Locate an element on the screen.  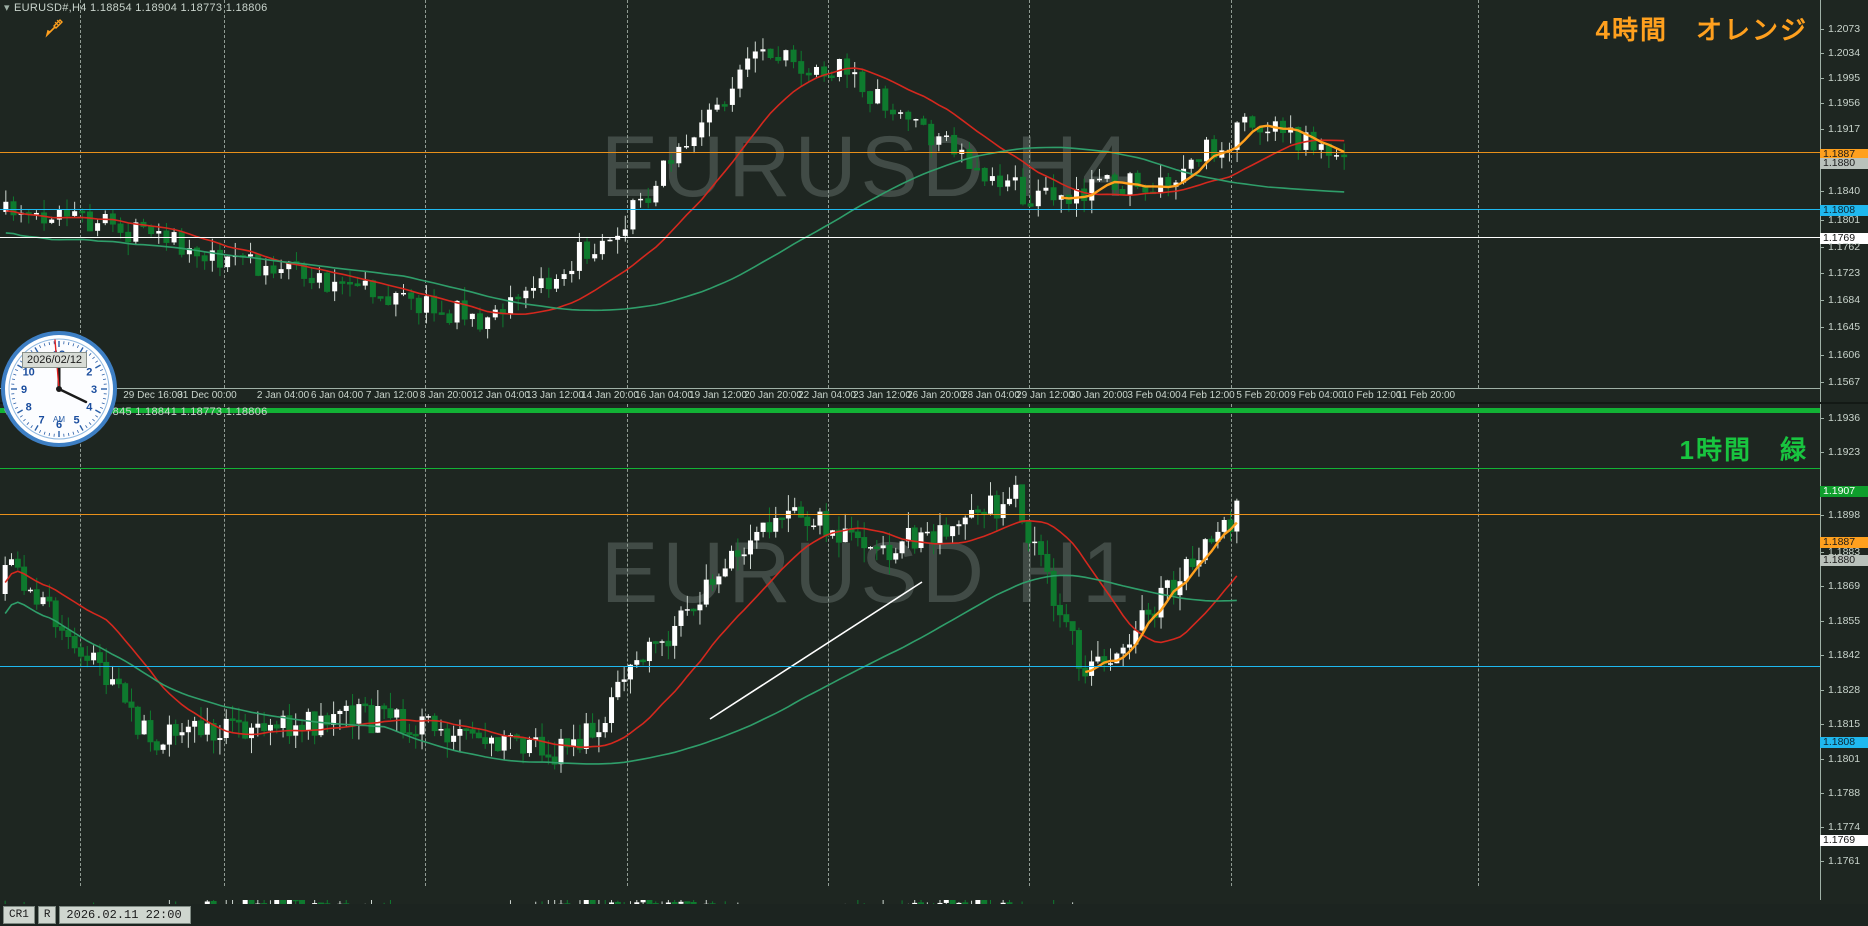
price-tick-label: 1.1855 is located at coordinates (1844, 621).